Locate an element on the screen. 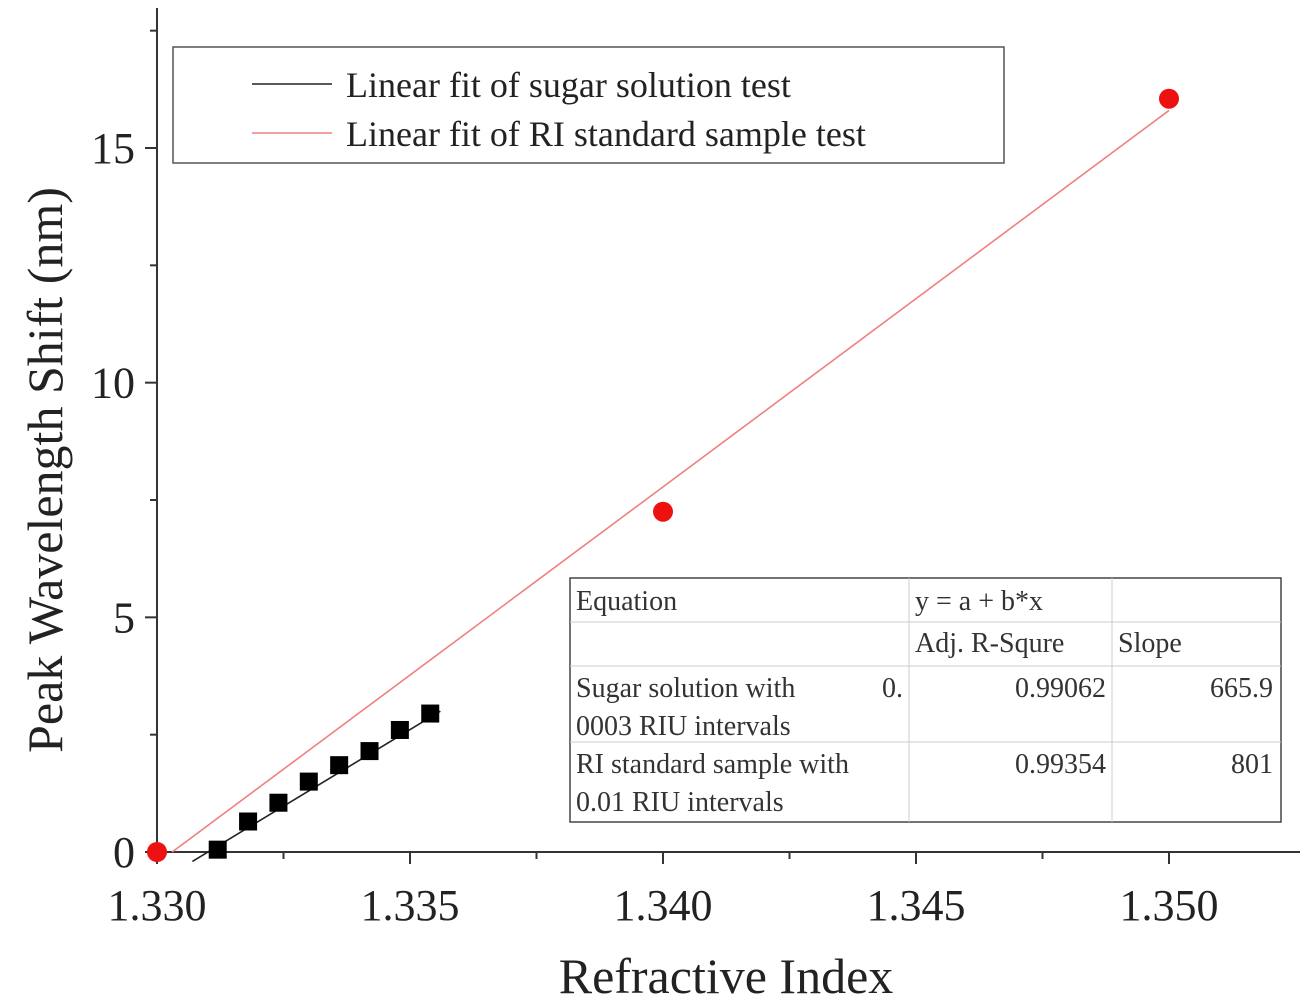 Image resolution: width=1303 pixels, height=1000 pixels. legend-label-sugar: Linear fit of sugar solution test is located at coordinates (568, 85).